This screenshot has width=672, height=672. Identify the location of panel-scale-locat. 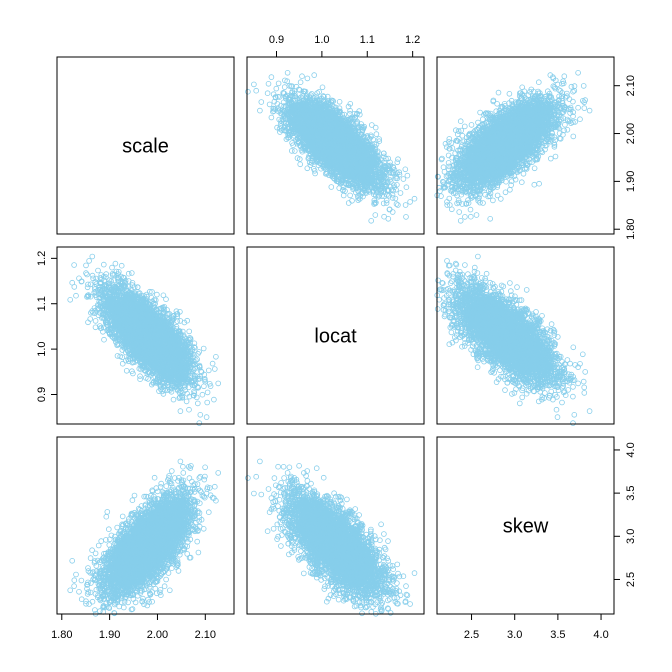
(335, 145).